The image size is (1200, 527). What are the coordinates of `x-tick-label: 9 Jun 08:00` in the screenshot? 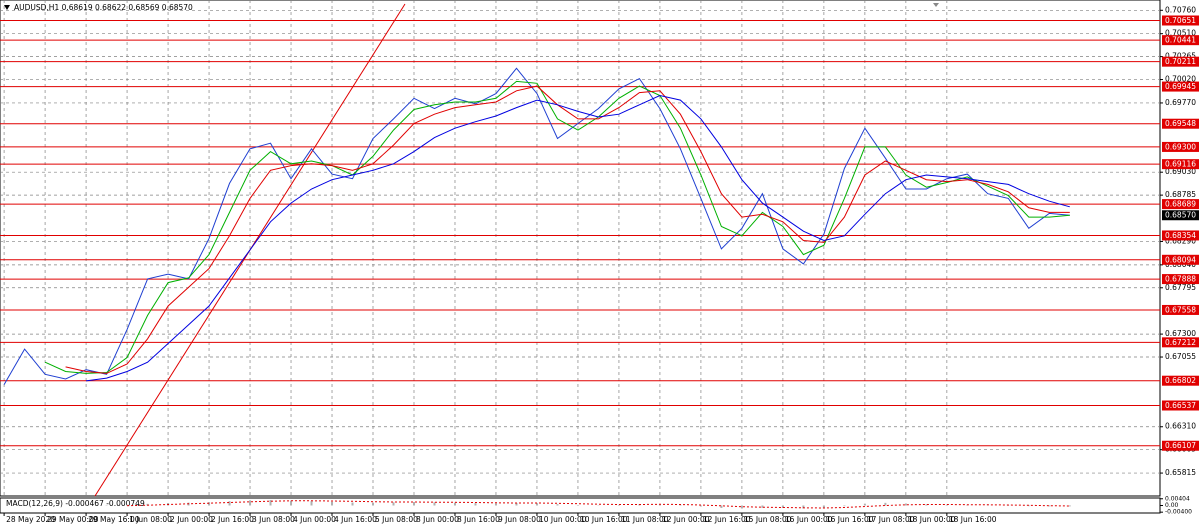 It's located at (519, 519).